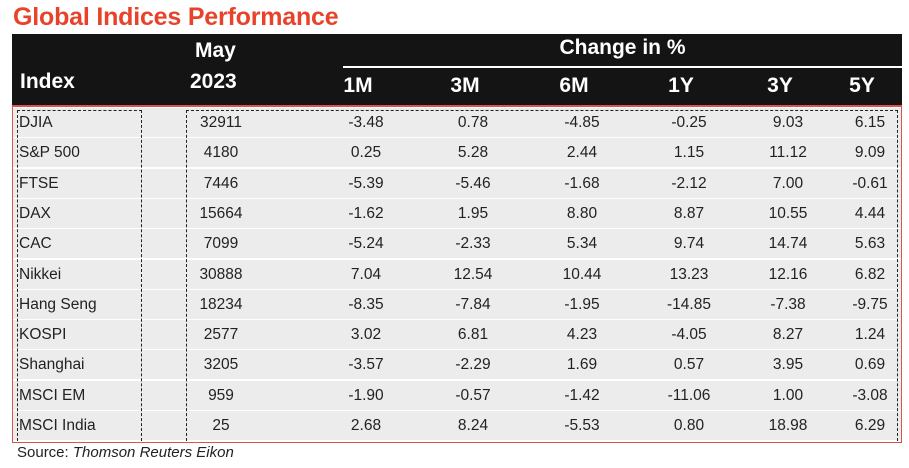 The width and height of the screenshot is (909, 468). I want to click on change-3m: 12.54, so click(473, 274).